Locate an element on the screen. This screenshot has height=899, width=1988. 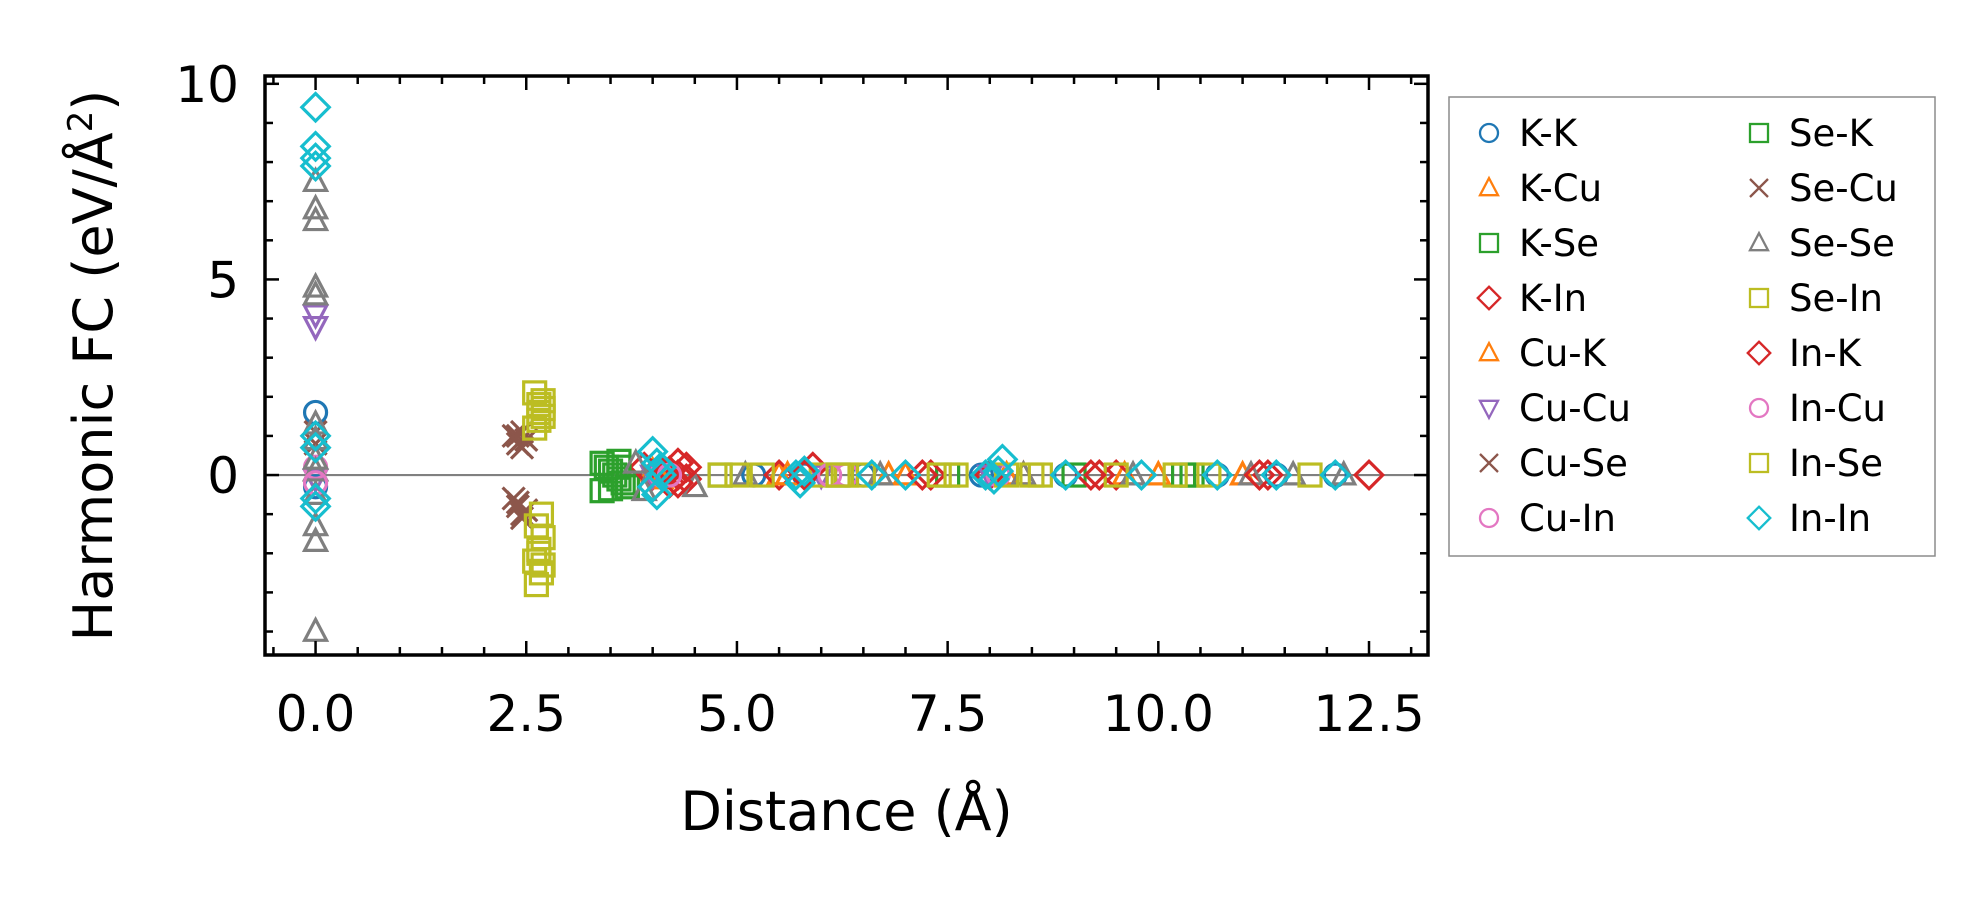
legend-marker-cu-se is located at coordinates (1489, 463).